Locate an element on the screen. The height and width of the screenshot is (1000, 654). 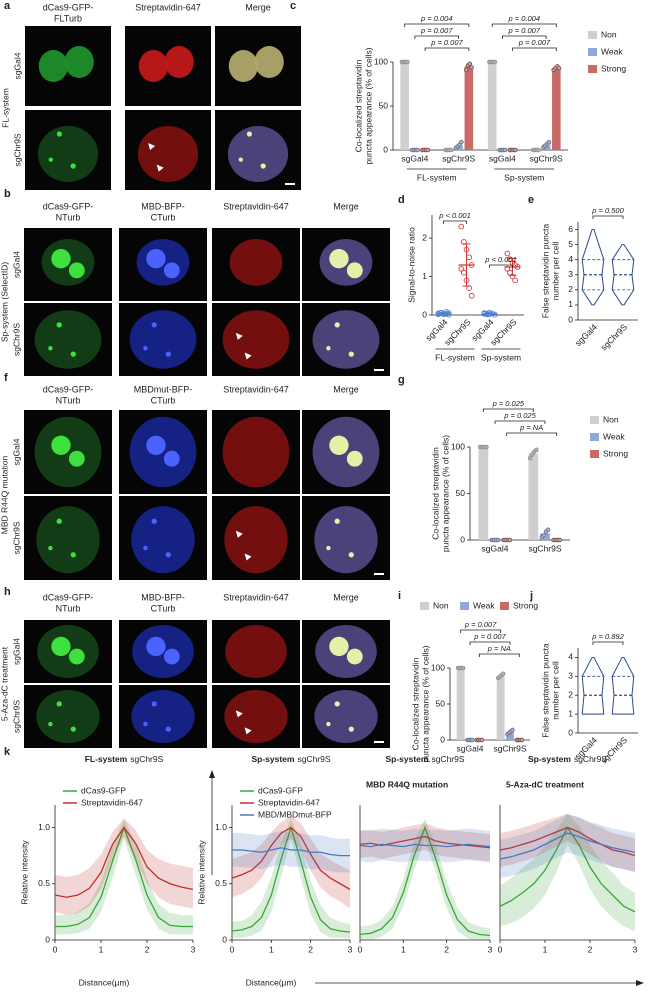
x-tick-label: 1 is located at coordinates (403, 949).